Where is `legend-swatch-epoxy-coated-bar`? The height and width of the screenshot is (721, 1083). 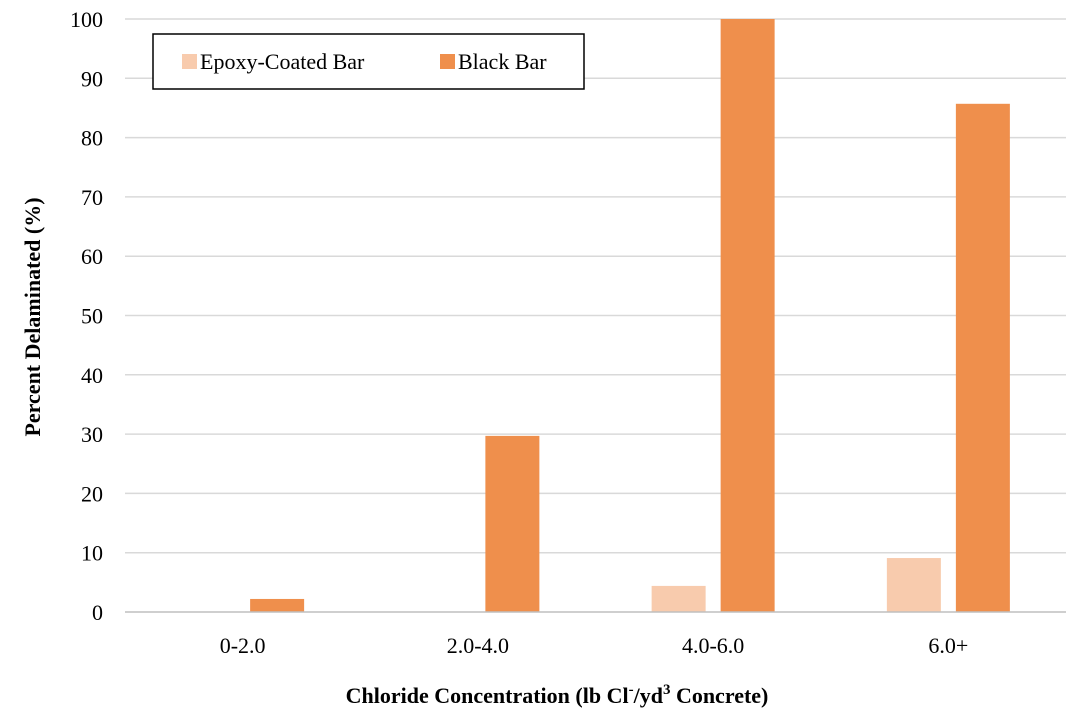
legend-swatch-epoxy-coated-bar is located at coordinates (189, 61).